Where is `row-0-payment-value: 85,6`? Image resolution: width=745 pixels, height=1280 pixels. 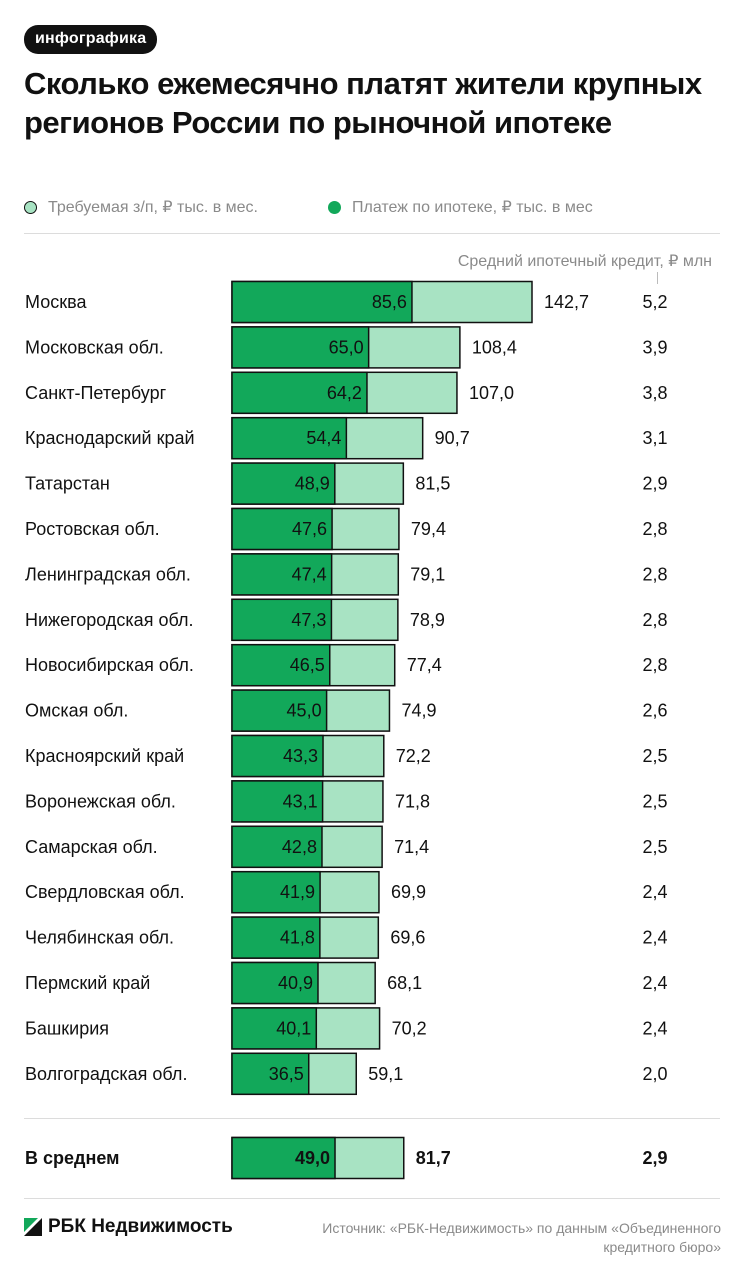 row-0-payment-value: 85,6 is located at coordinates (389, 302).